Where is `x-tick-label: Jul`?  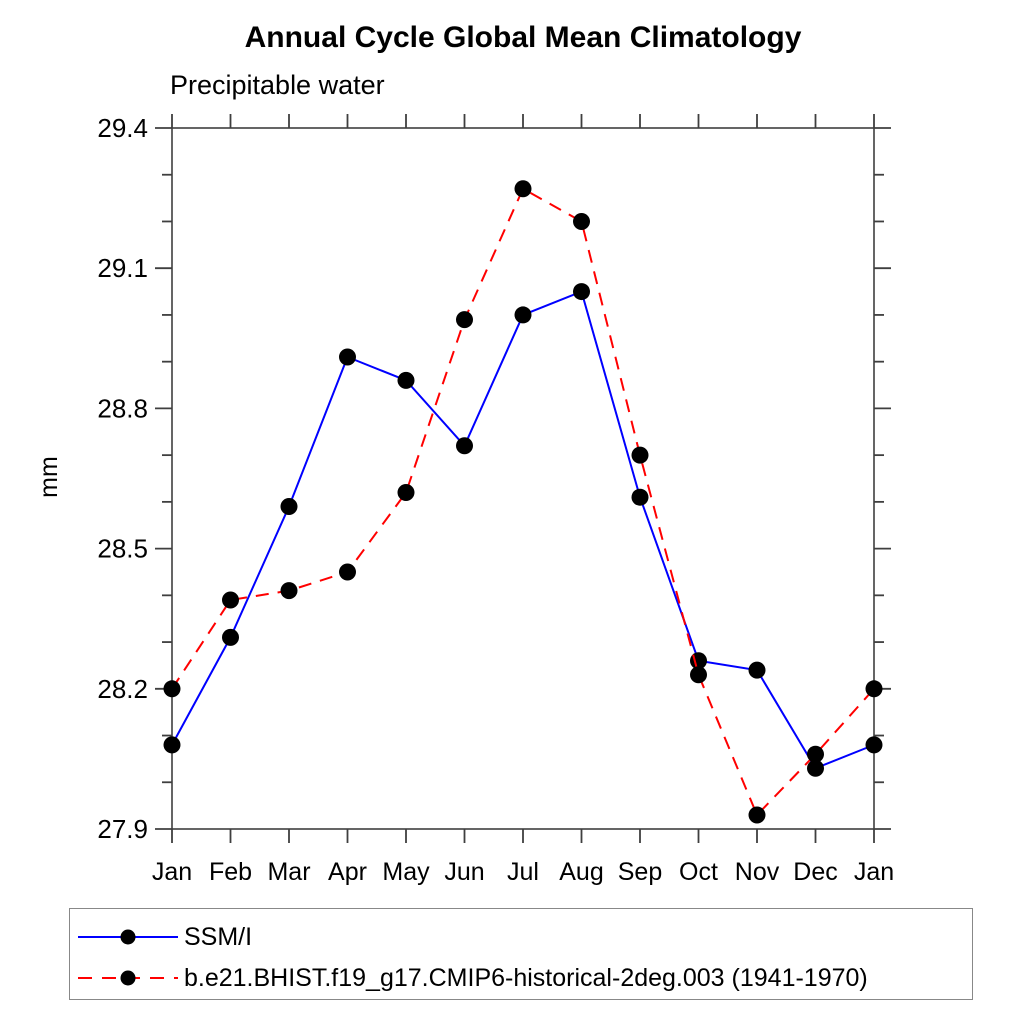
x-tick-label: Jul is located at coordinates (523, 872).